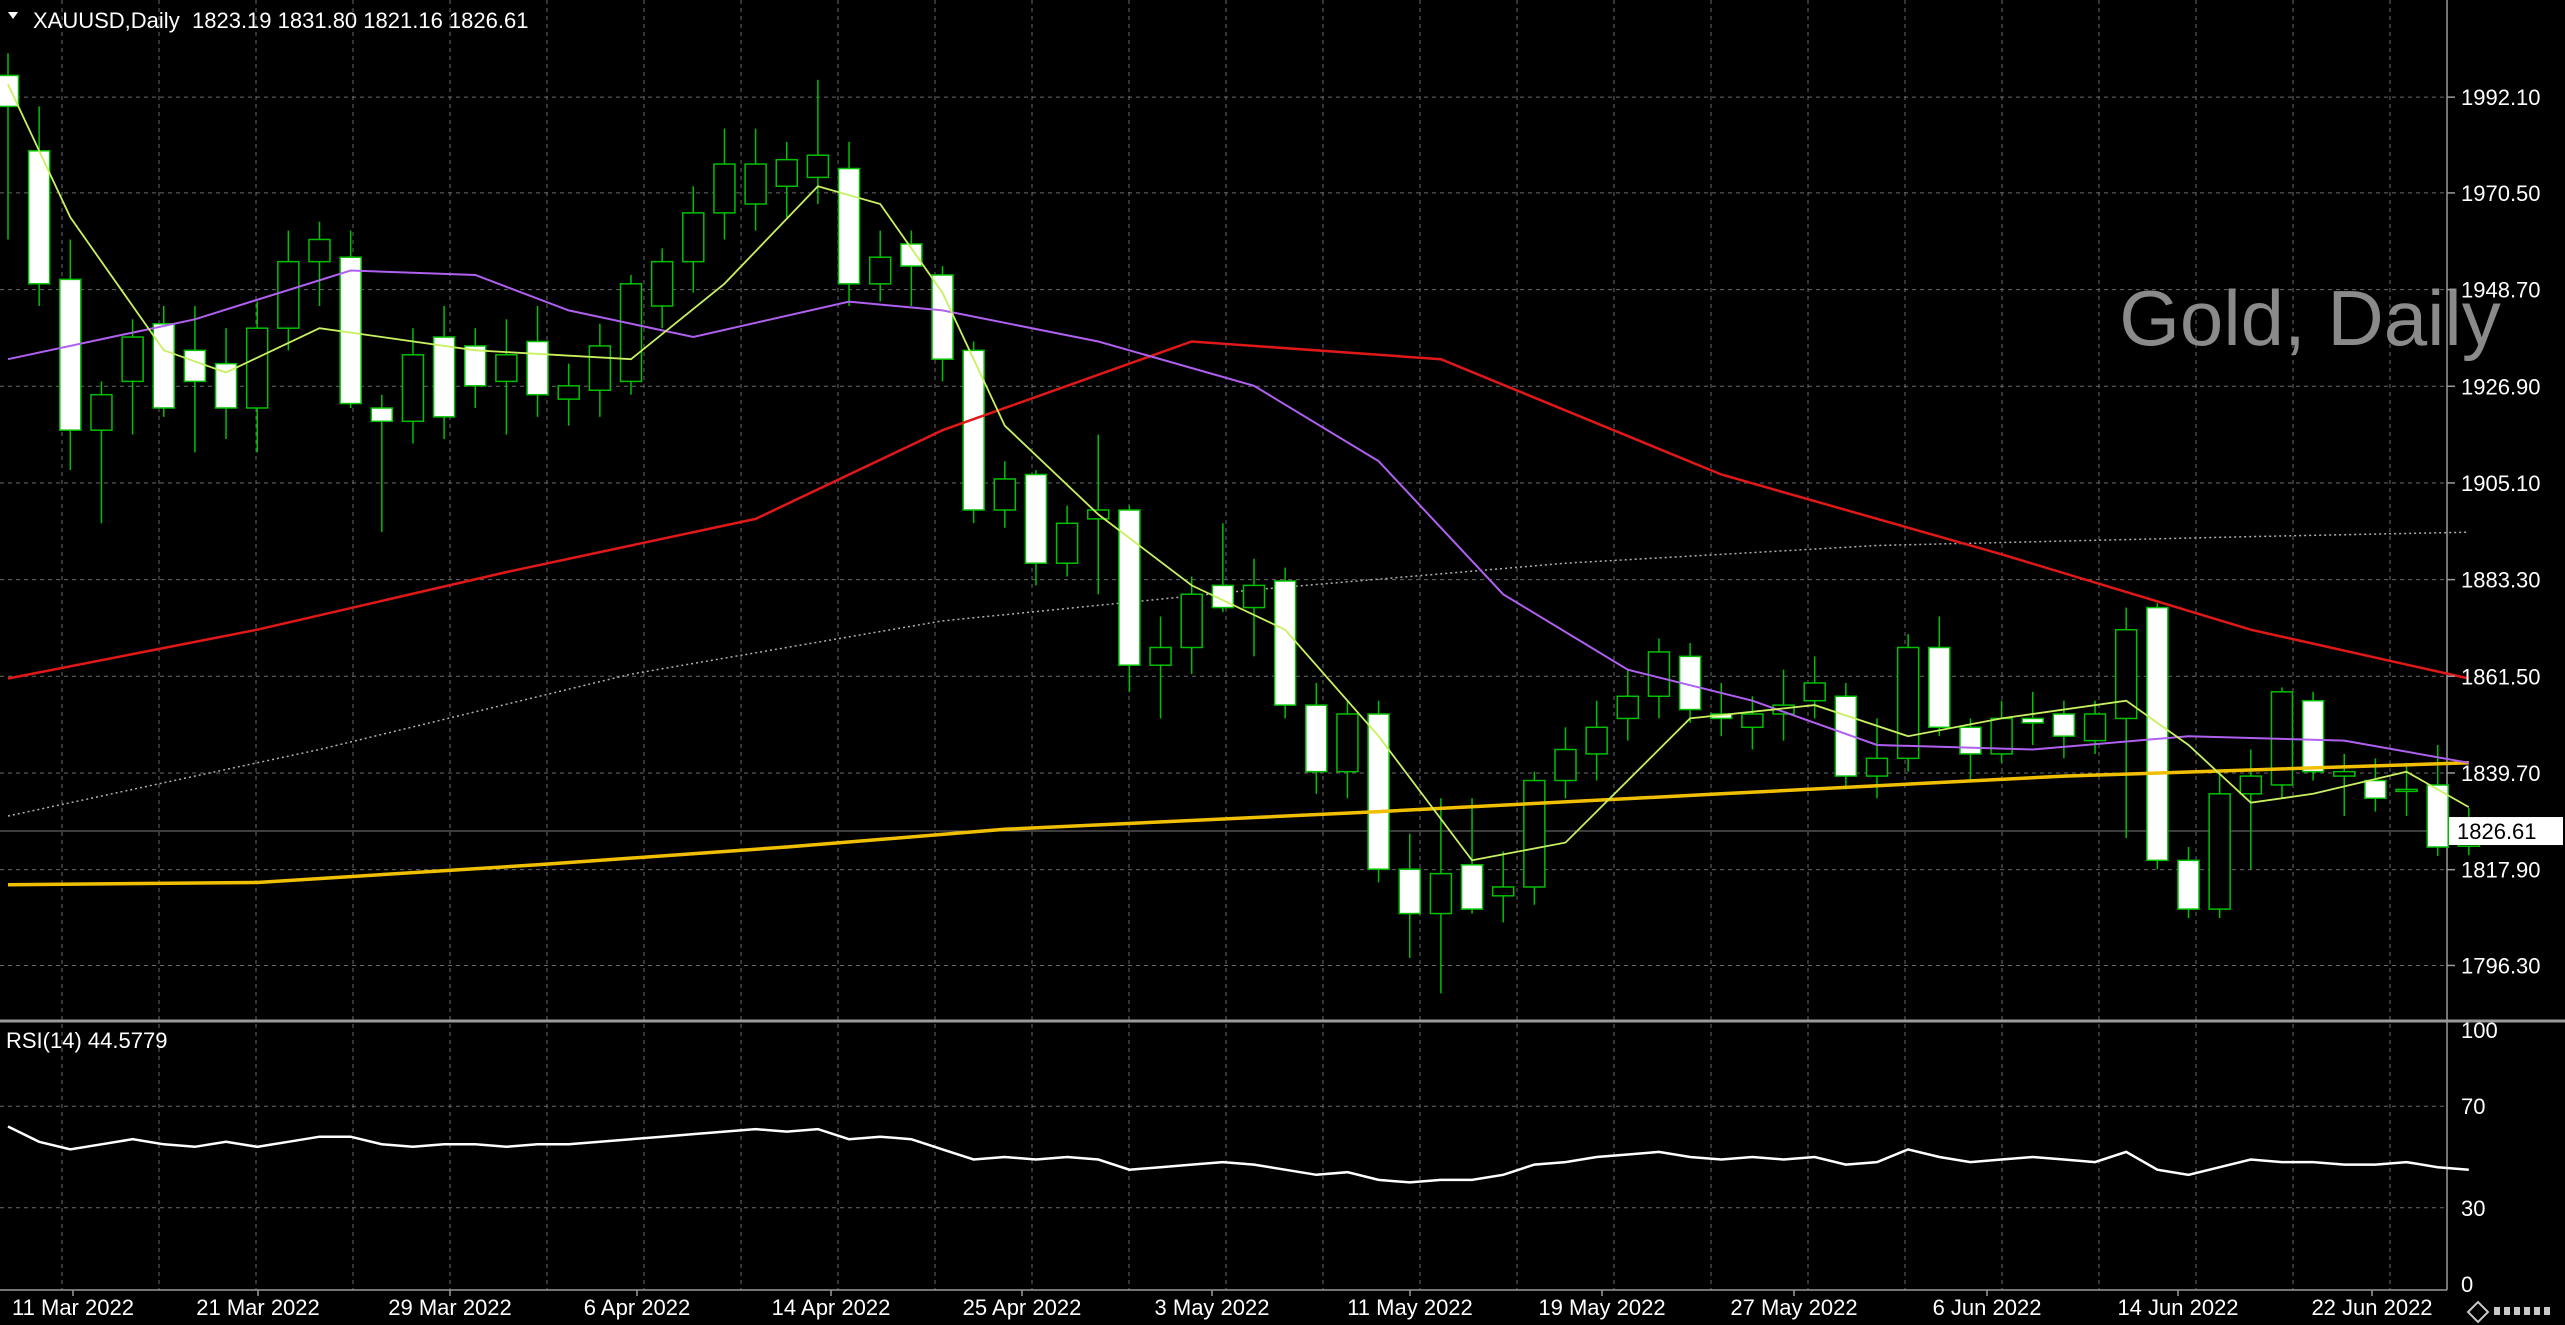  Describe the element at coordinates (2501, 386) in the screenshot. I see `price-tick-label: 1926.90` at that location.